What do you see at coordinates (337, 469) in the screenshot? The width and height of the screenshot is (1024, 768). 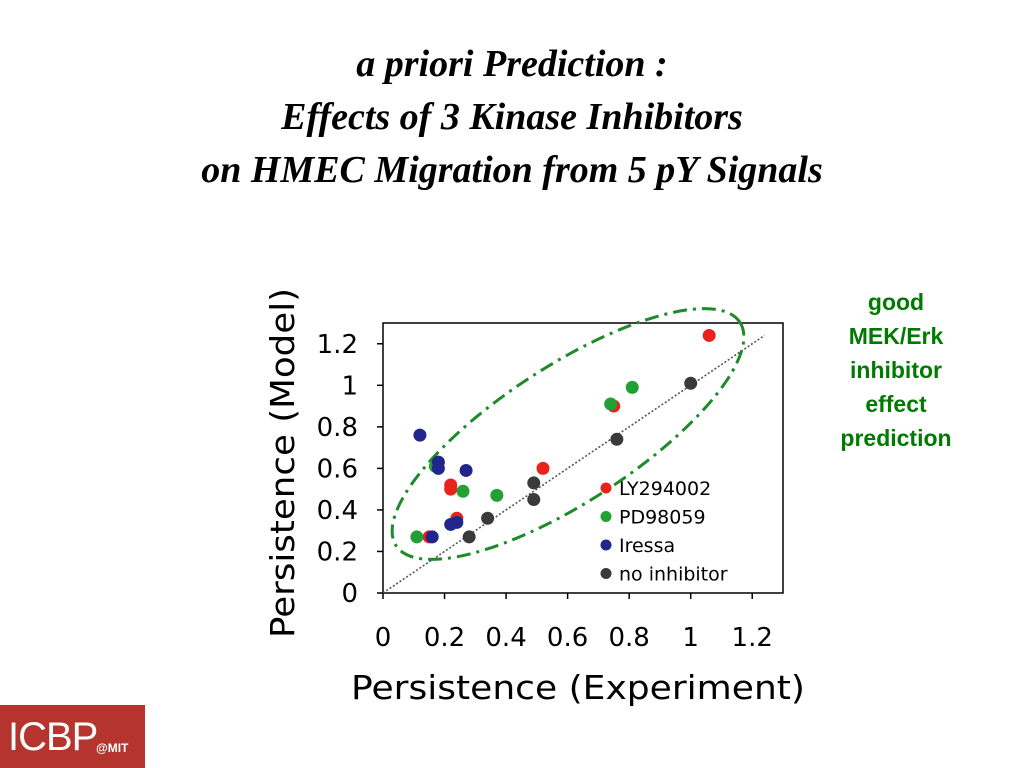 I see `y-tick-label: 0.6` at bounding box center [337, 469].